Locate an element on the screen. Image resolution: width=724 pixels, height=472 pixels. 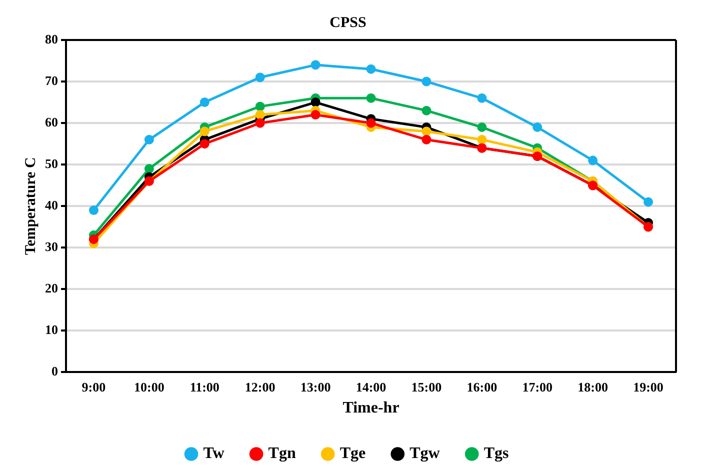
x-tick-label: 14:00 is located at coordinates (371, 386).